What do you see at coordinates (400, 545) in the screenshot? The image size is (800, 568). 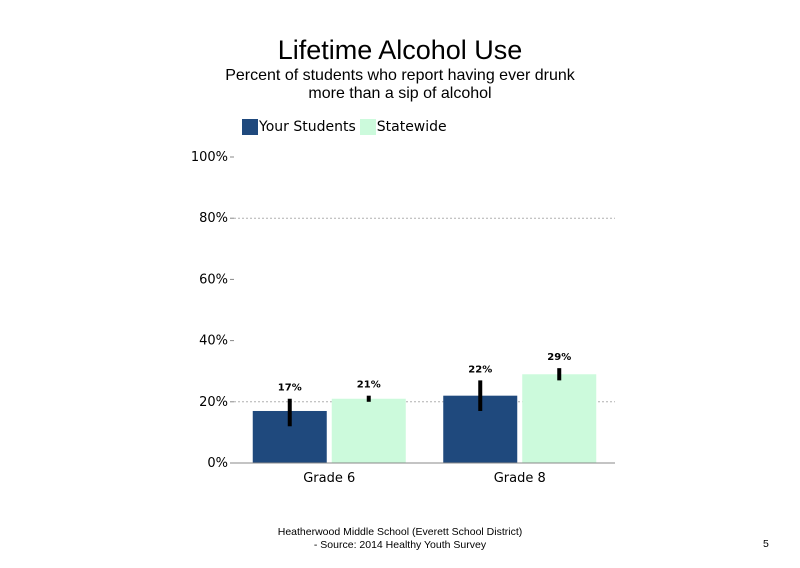 I see `footer-source: - Source: 2014 Healthy Youth Survey` at bounding box center [400, 545].